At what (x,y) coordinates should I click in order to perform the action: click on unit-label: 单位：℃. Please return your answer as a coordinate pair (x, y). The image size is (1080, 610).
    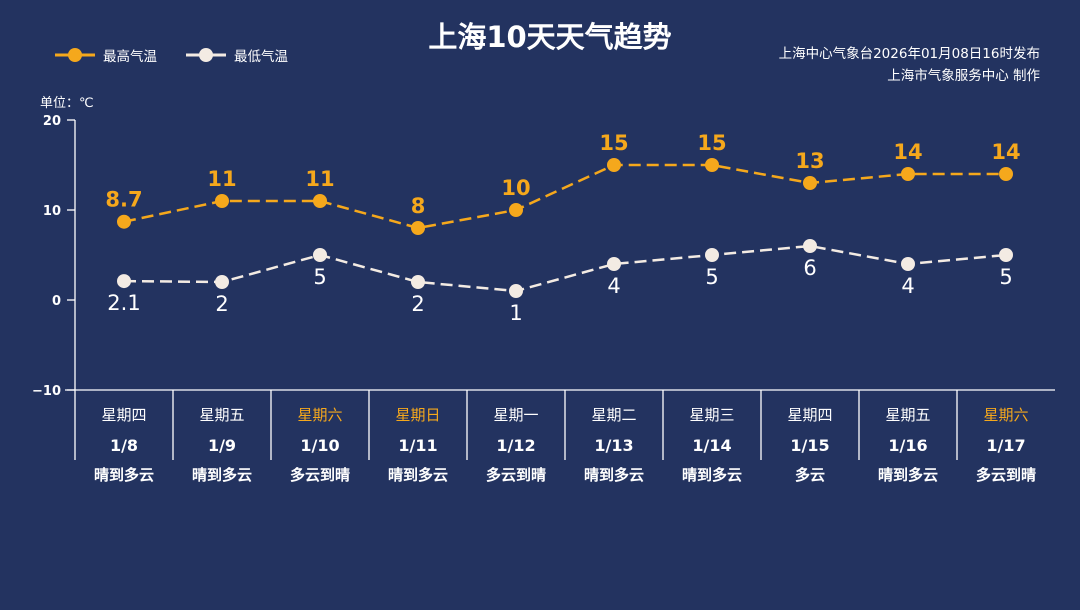
    Looking at the image, I should click on (67, 103).